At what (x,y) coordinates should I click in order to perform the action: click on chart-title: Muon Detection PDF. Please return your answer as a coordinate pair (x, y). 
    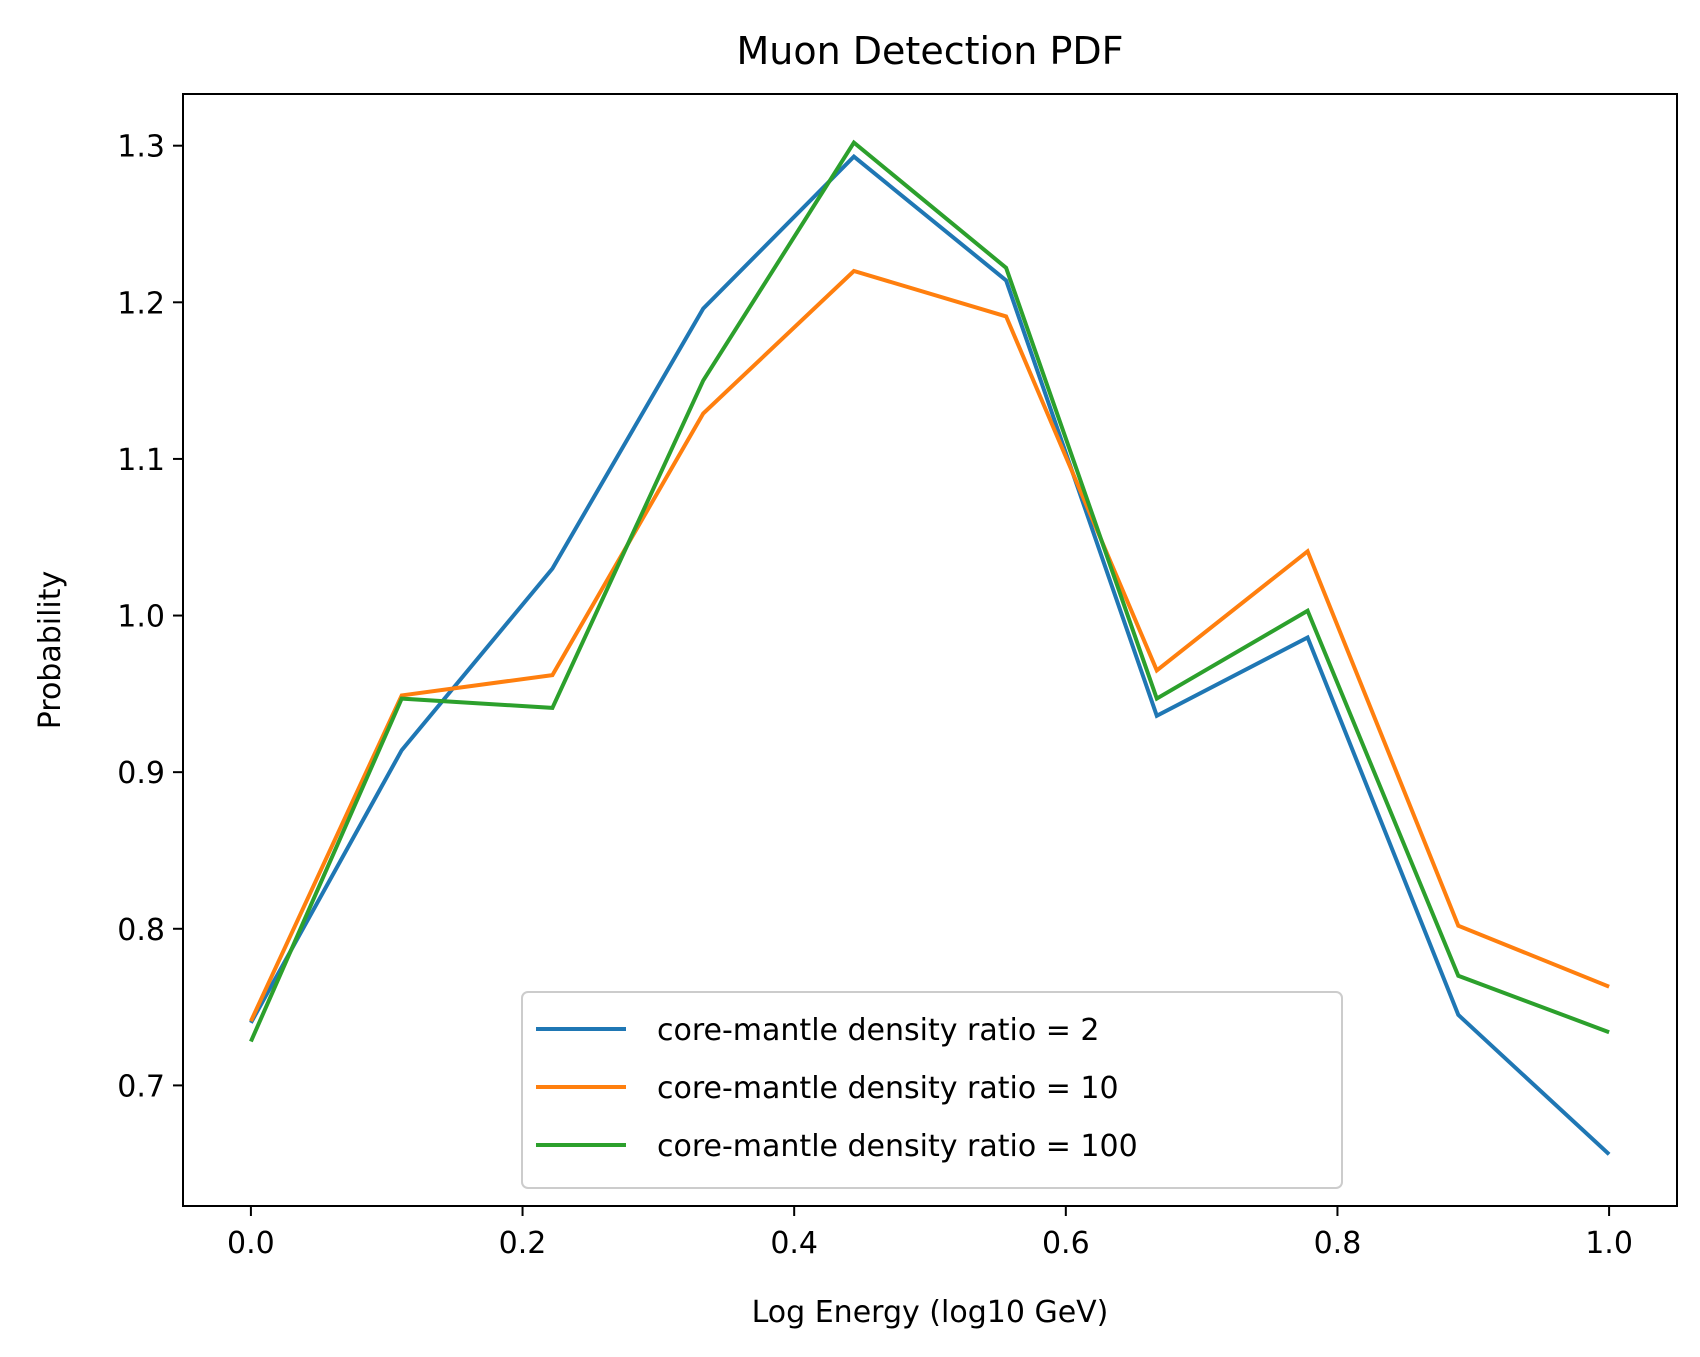
    Looking at the image, I should click on (930, 51).